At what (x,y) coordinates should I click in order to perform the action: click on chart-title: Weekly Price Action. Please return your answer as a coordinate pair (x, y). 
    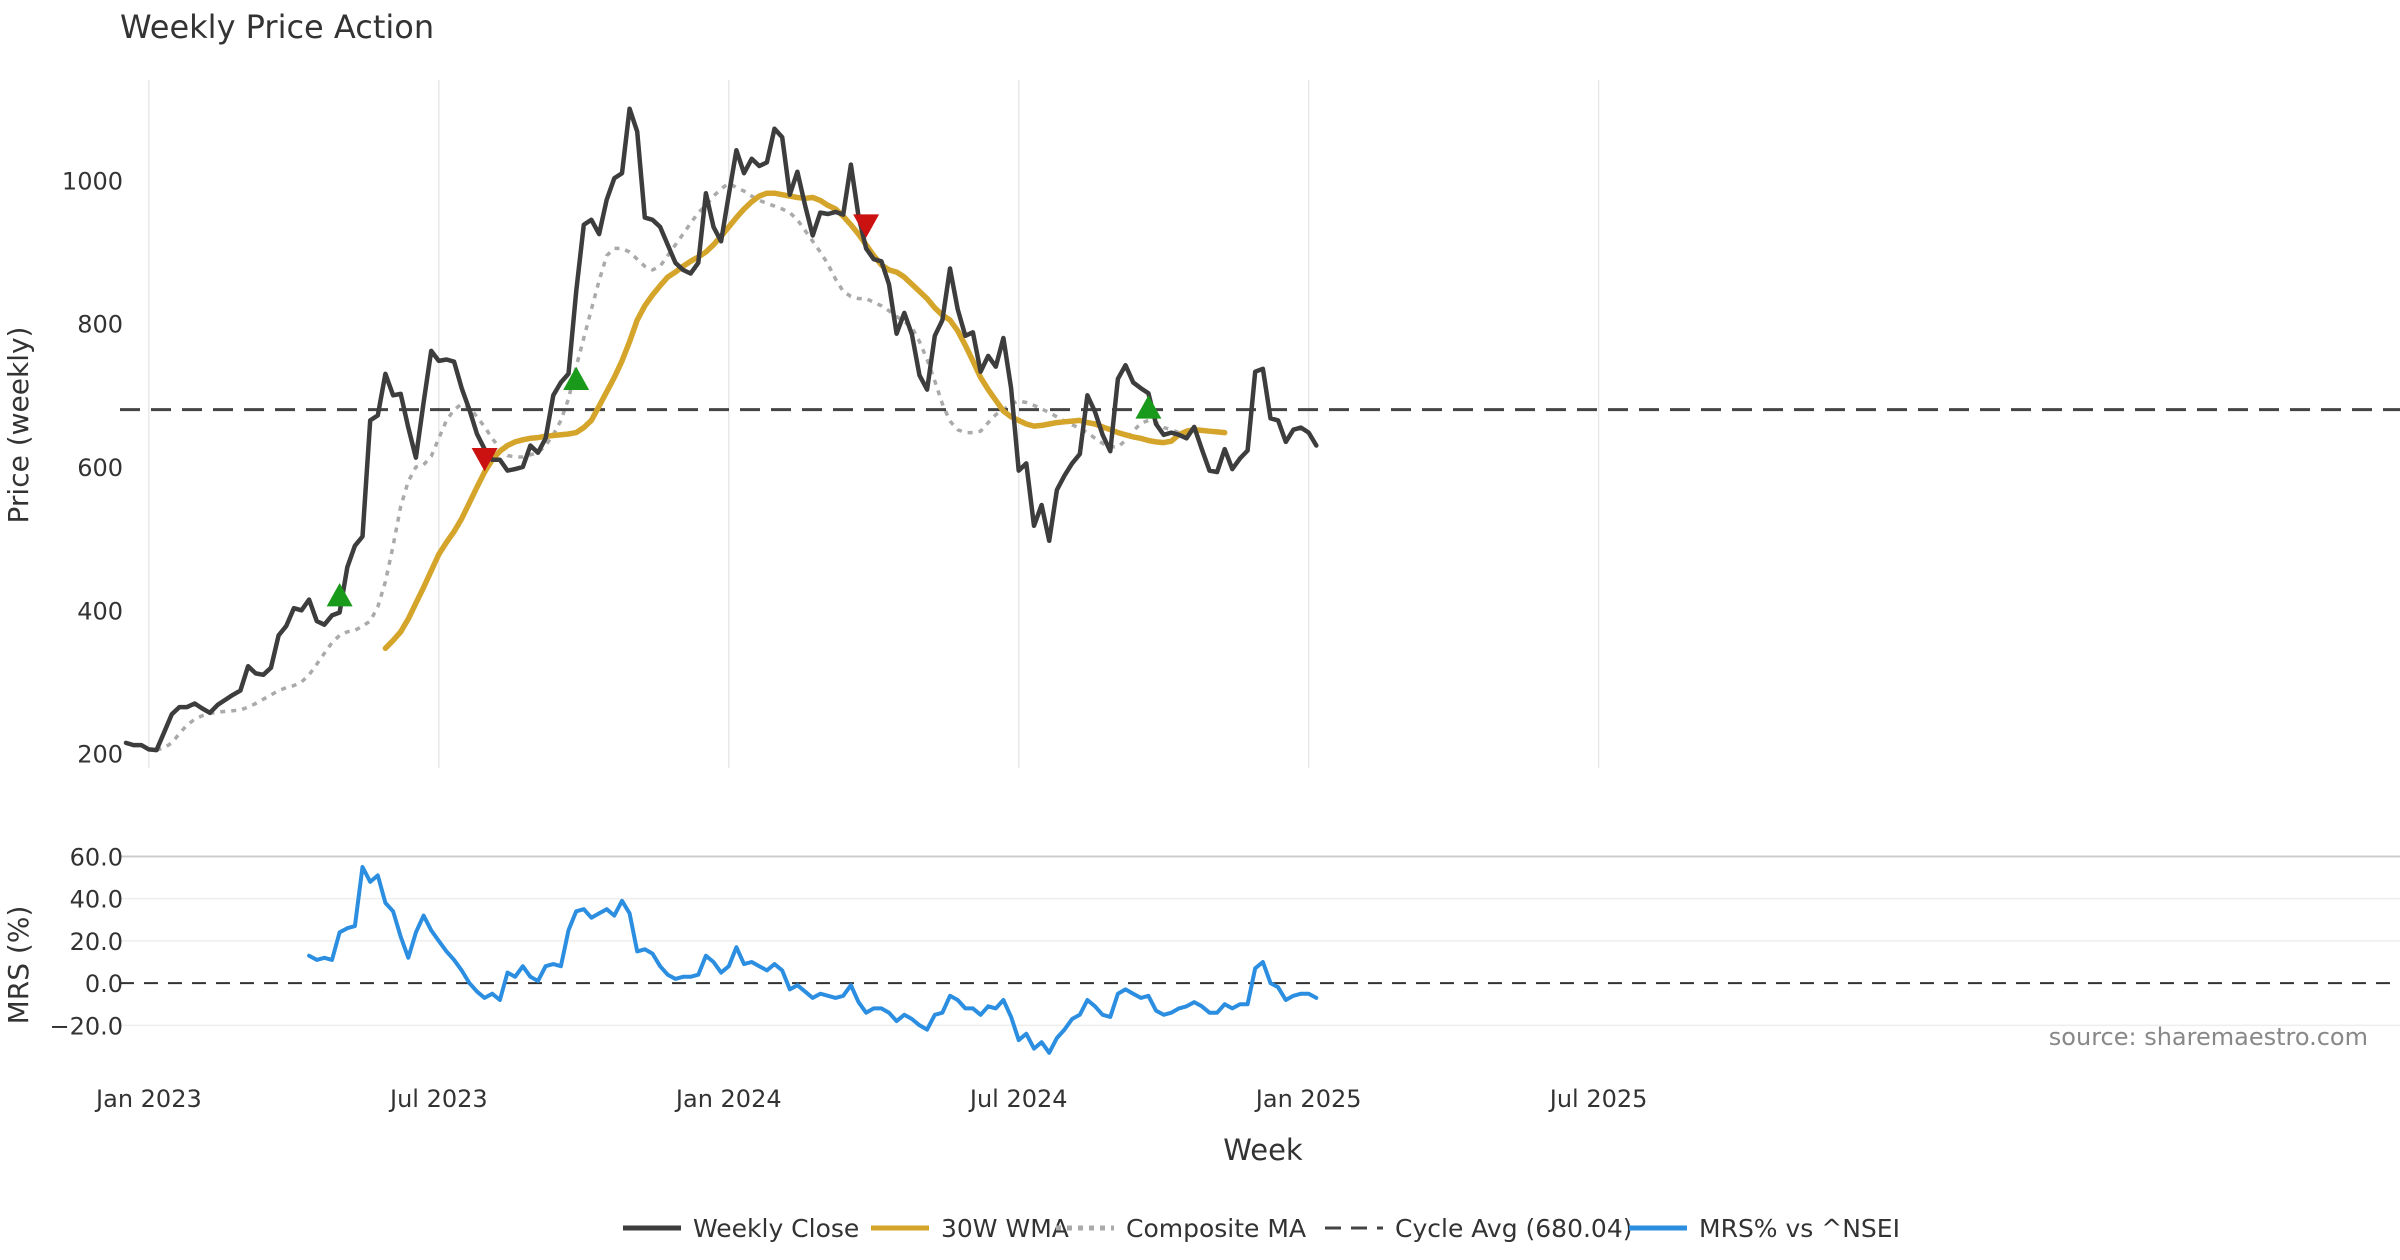
    Looking at the image, I should click on (277, 27).